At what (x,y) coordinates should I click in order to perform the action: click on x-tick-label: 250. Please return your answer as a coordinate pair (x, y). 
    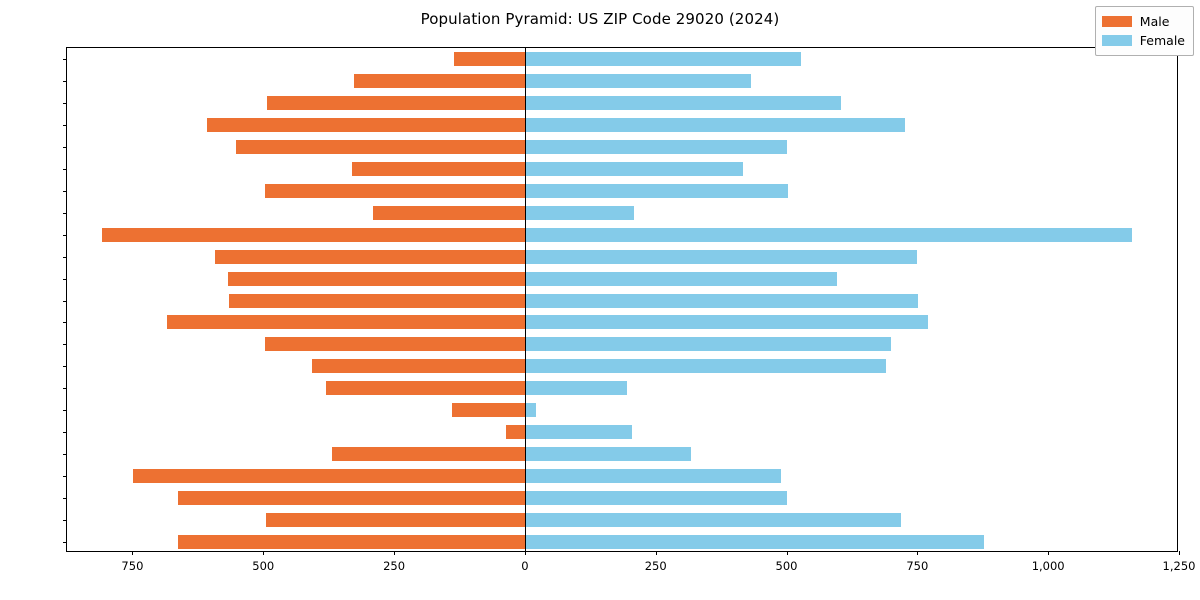
    Looking at the image, I should click on (394, 566).